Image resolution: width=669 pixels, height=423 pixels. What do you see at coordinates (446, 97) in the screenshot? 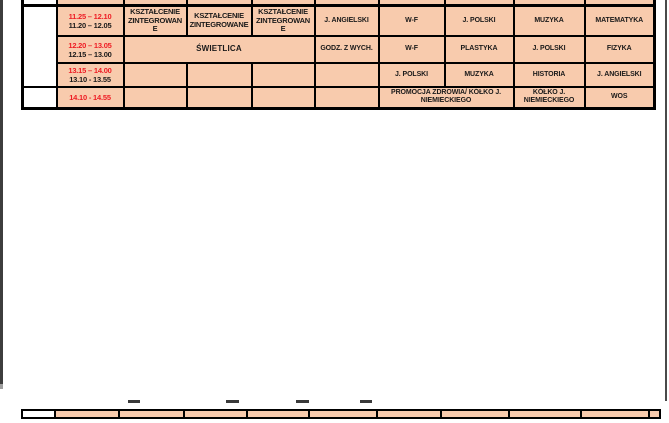
I see `timetable-cell-merged: PROMOCJA ZDROWIA/ KÓŁKO J. NIEMIECKIEGO` at bounding box center [446, 97].